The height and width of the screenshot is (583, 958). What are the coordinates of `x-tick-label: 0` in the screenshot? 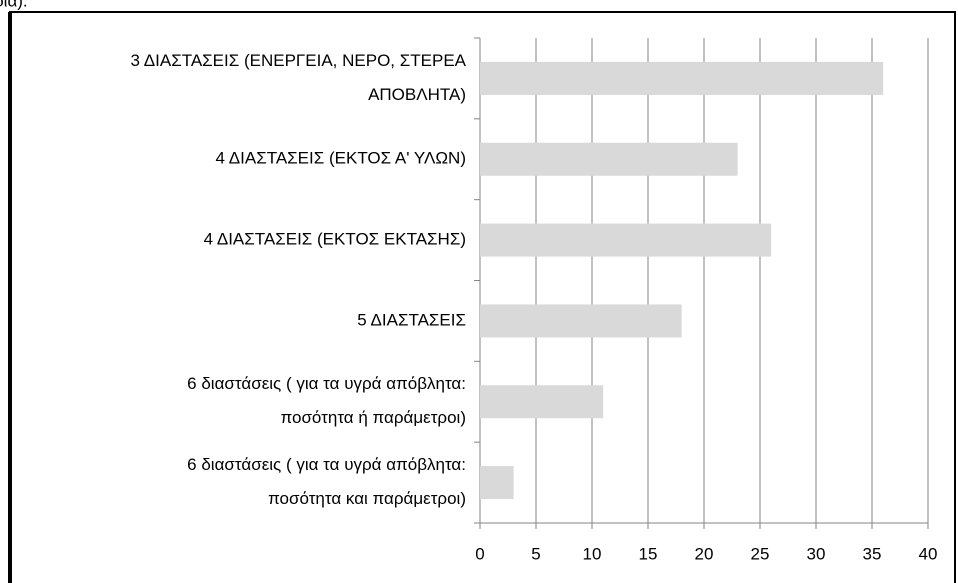 It's located at (479, 553).